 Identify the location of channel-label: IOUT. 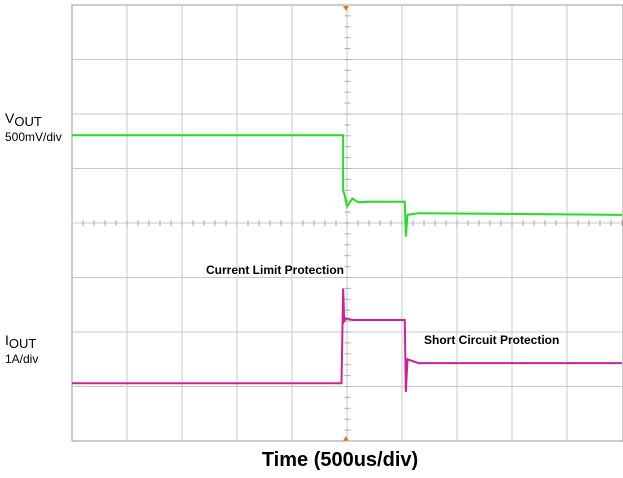
(20, 341).